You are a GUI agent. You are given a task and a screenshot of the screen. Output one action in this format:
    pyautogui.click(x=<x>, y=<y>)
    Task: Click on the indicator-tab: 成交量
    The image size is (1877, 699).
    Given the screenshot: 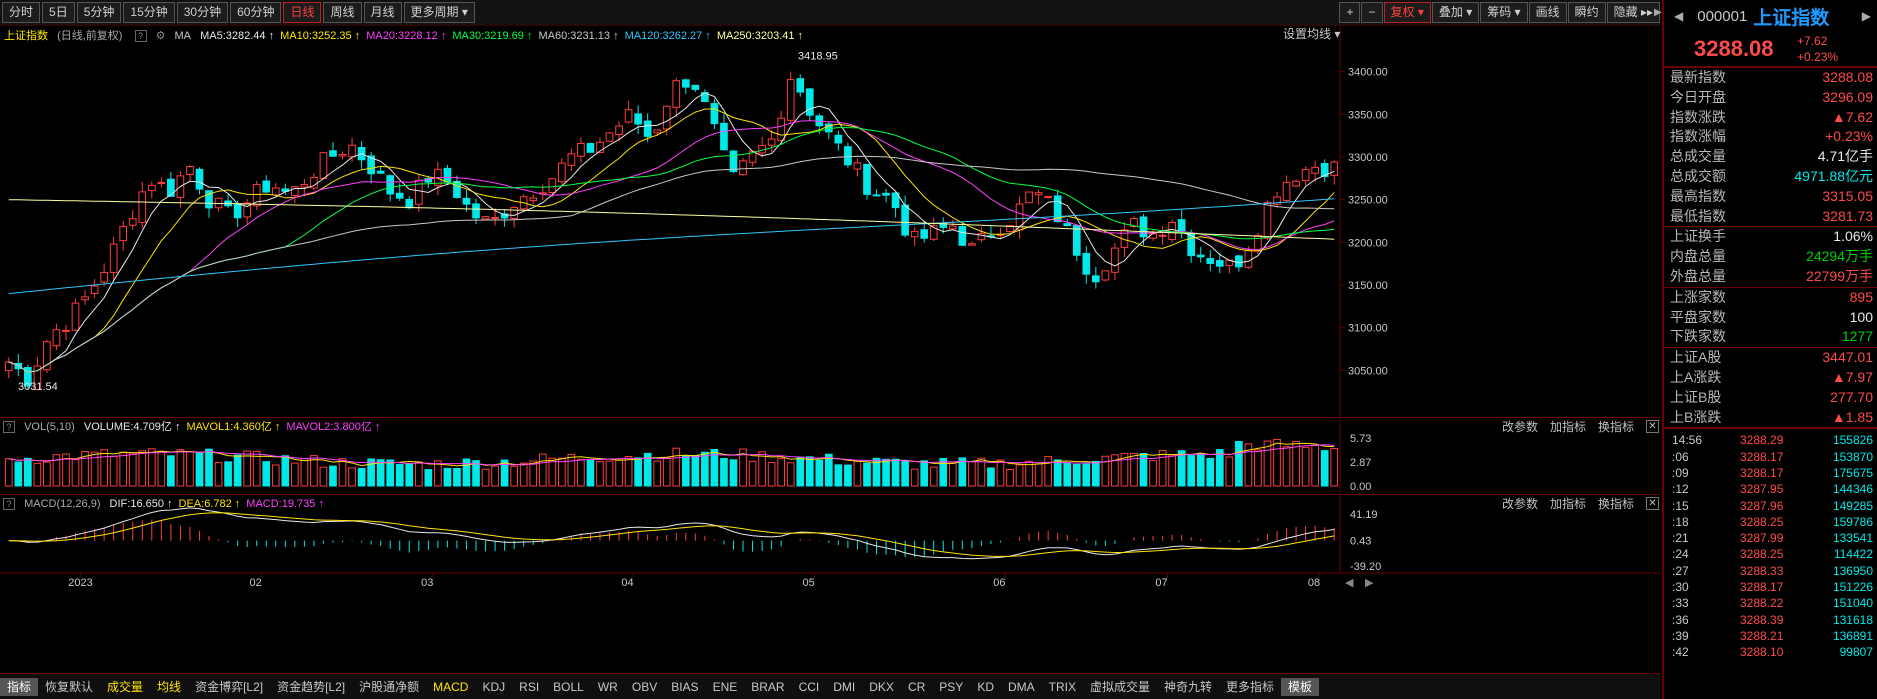 What is the action you would take?
    pyautogui.click(x=125, y=687)
    